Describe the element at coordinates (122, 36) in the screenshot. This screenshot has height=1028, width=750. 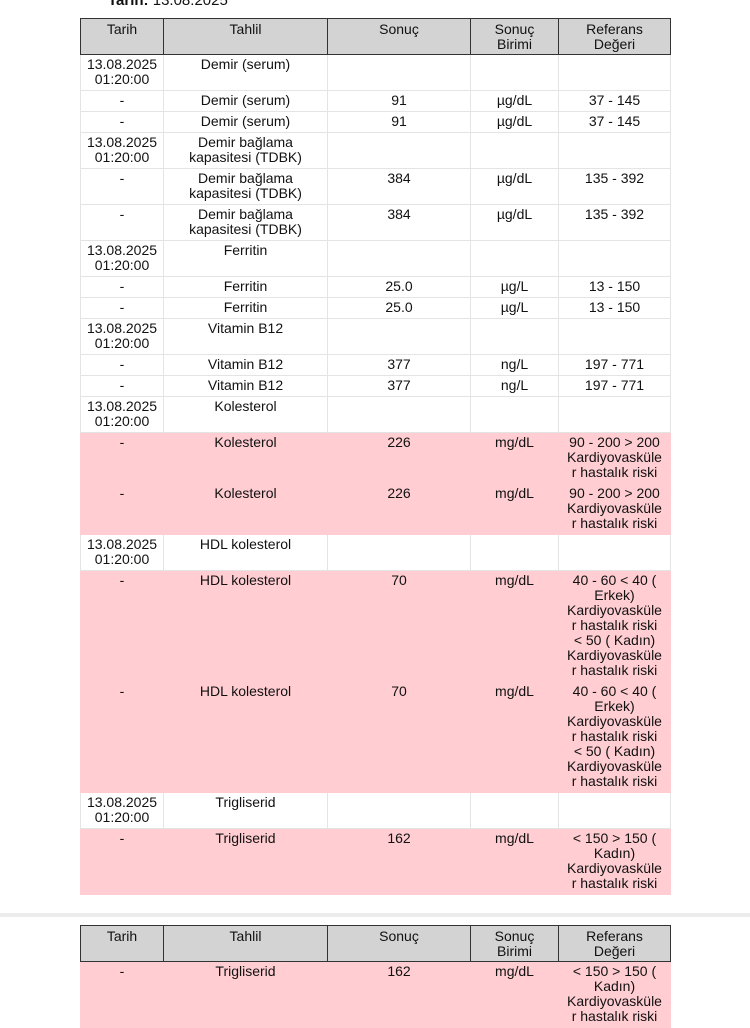
I see `header-tarih: Tarih` at that location.